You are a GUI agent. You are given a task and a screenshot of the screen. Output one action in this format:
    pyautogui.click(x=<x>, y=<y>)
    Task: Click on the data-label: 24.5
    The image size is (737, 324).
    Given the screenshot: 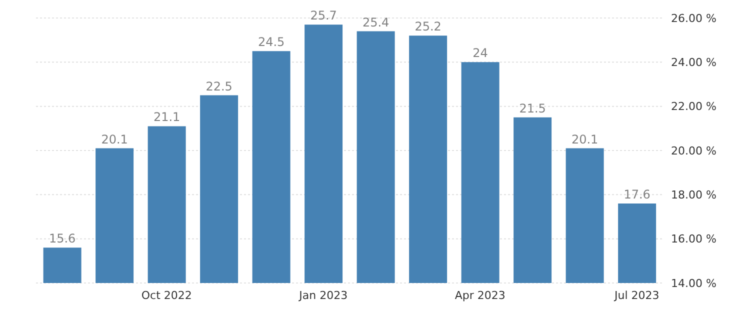 What is the action you would take?
    pyautogui.click(x=271, y=42)
    